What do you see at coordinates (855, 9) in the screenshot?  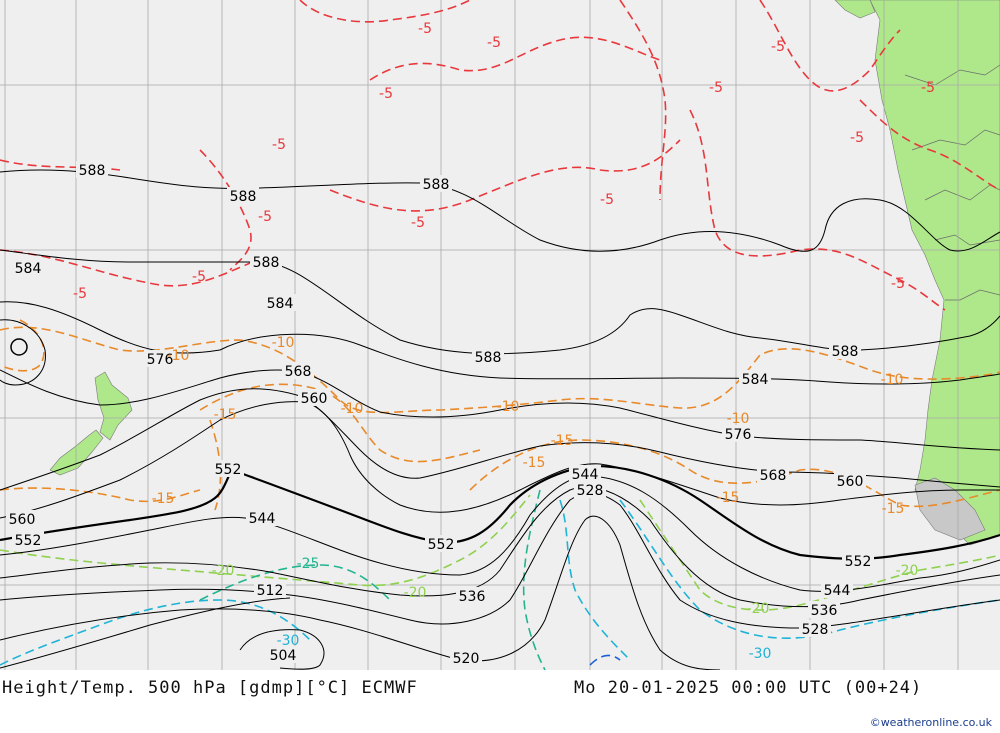 I see `central-america-land` at bounding box center [855, 9].